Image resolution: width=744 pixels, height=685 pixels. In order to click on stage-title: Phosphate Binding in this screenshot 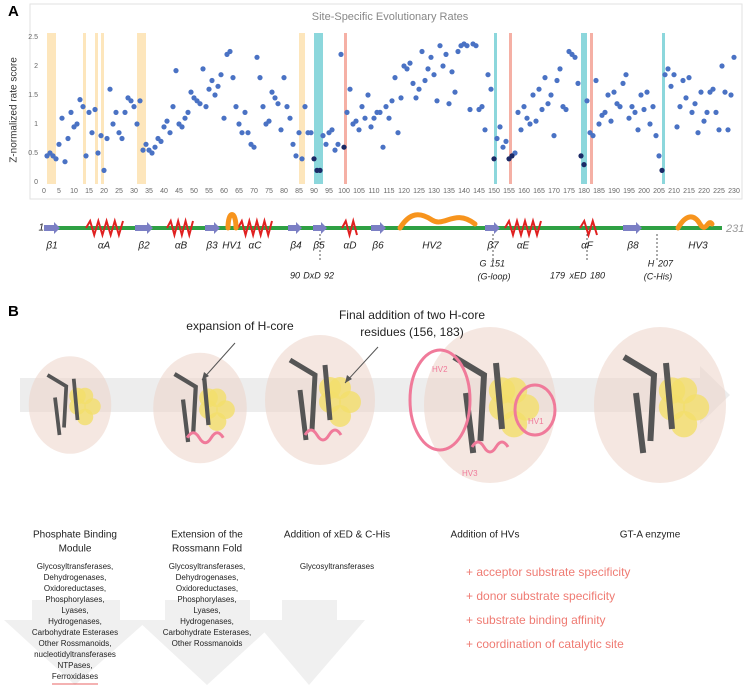, I will do `click(75, 535)`.